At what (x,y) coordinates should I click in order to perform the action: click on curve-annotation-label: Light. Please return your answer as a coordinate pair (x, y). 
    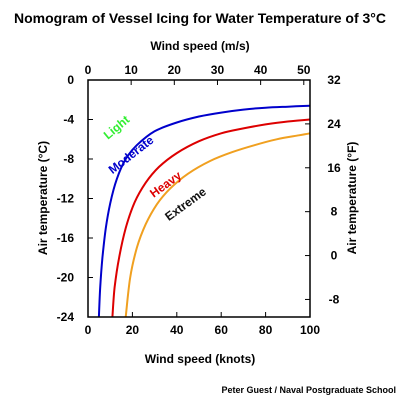
    Looking at the image, I should click on (116, 128).